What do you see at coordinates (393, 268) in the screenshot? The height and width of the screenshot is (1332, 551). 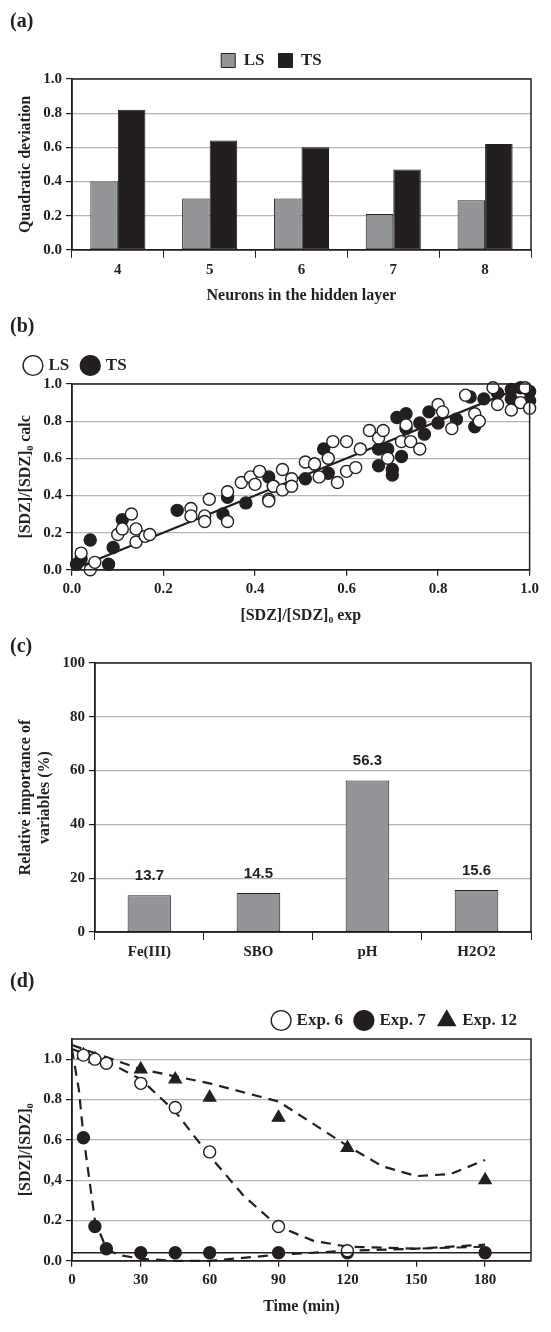 I see `x-tick-label: 7` at bounding box center [393, 268].